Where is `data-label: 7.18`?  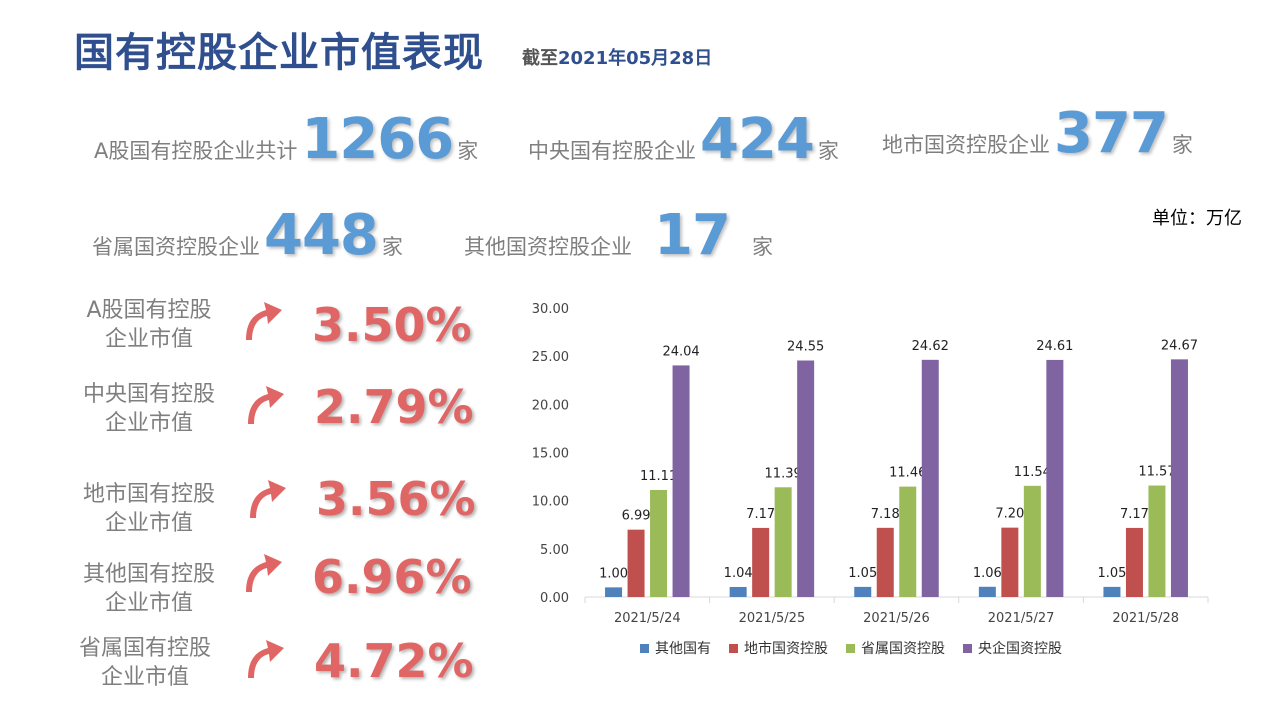
data-label: 7.18 is located at coordinates (885, 514).